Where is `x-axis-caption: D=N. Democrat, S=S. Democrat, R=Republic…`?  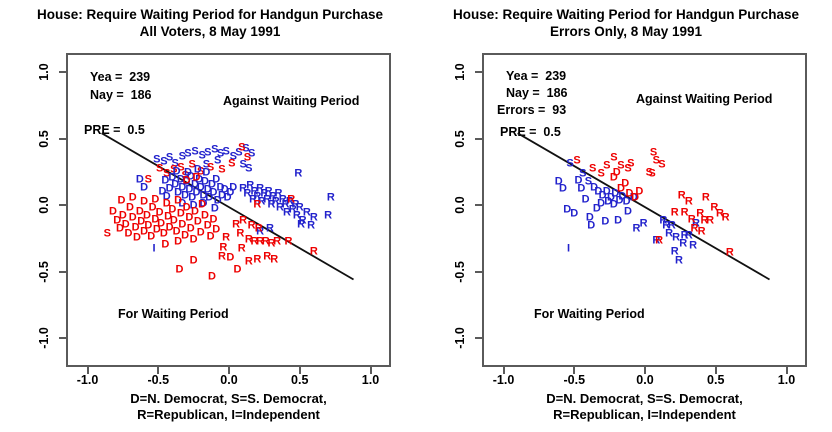
x-axis-caption: D=N. Democrat, S=S. Democrat, R=Republic… is located at coordinates (228, 406).